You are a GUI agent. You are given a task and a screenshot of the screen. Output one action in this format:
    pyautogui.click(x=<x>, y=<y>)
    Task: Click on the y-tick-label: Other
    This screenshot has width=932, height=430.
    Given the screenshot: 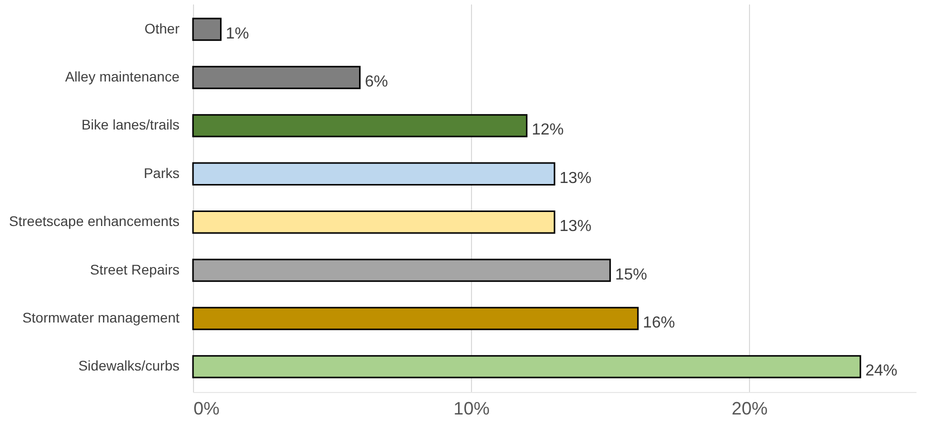 What is the action you would take?
    pyautogui.click(x=162, y=28)
    